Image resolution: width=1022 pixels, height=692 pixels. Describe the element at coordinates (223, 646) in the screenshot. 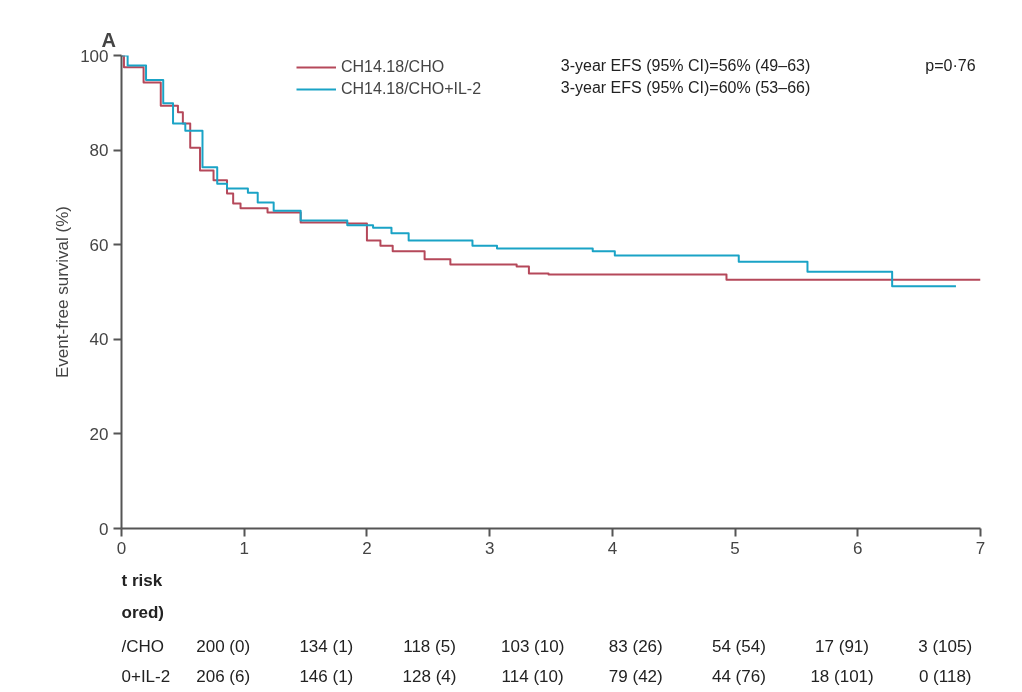

I see `text: 200 (0)` at that location.